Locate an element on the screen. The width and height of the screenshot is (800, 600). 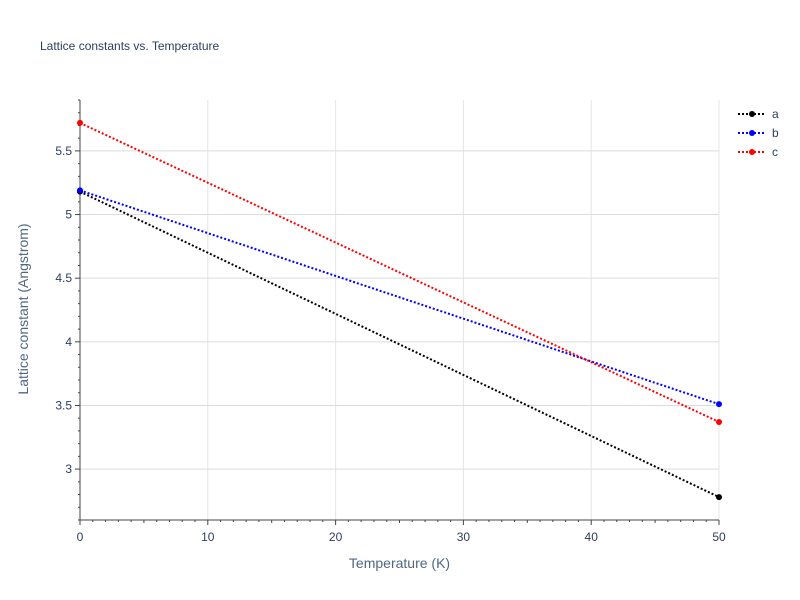
x-axis-title: Temperature (K) is located at coordinates (399, 563).